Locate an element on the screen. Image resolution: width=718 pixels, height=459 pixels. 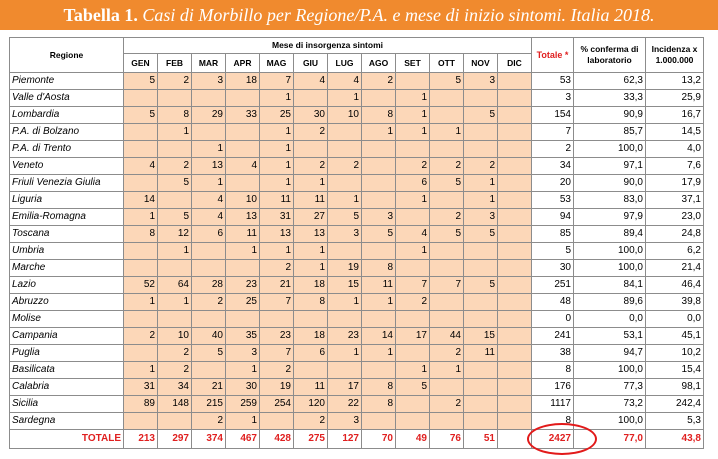
confirm-pct-cell: 73,2 is located at coordinates (609, 404).